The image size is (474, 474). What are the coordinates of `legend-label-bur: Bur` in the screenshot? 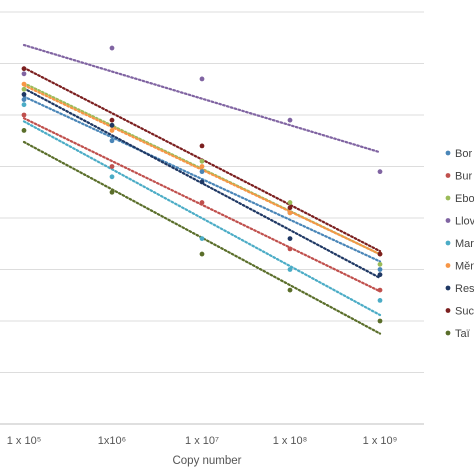 It's located at (463, 177).